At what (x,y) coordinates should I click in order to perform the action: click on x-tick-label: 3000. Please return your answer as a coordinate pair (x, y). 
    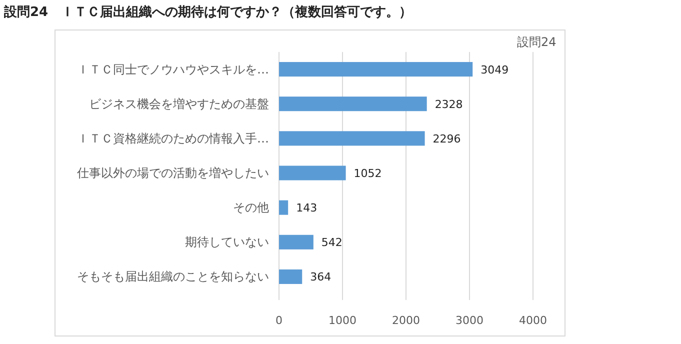
    Looking at the image, I should click on (470, 320).